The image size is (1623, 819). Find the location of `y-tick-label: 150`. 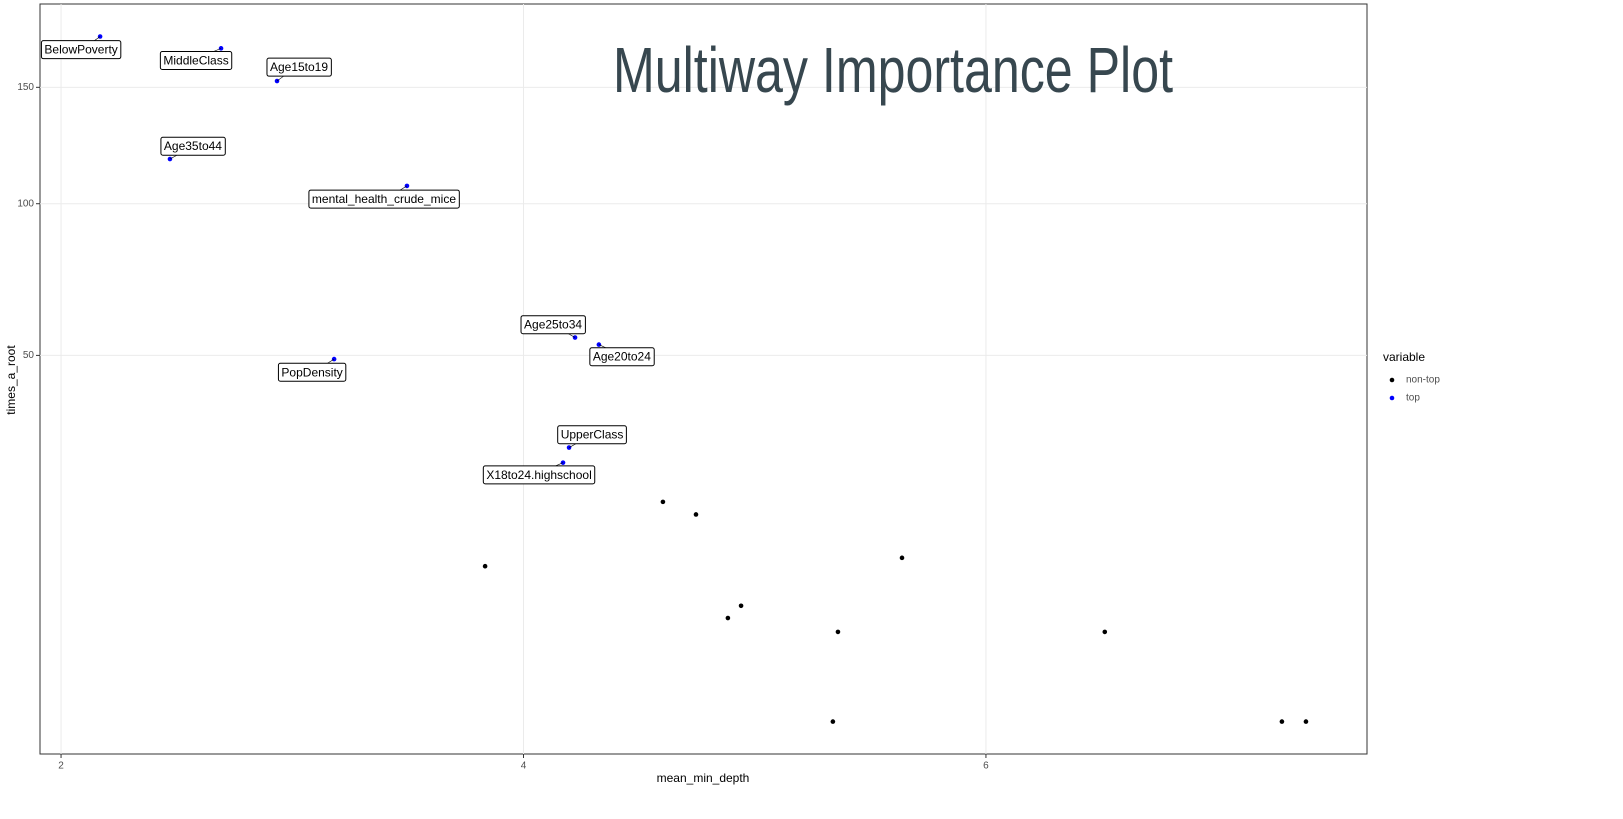

y-tick-label: 150 is located at coordinates (25, 87).